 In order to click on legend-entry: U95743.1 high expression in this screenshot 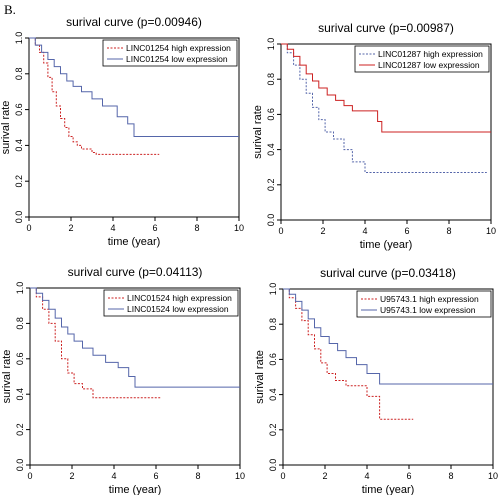, I will do `click(429, 299)`.